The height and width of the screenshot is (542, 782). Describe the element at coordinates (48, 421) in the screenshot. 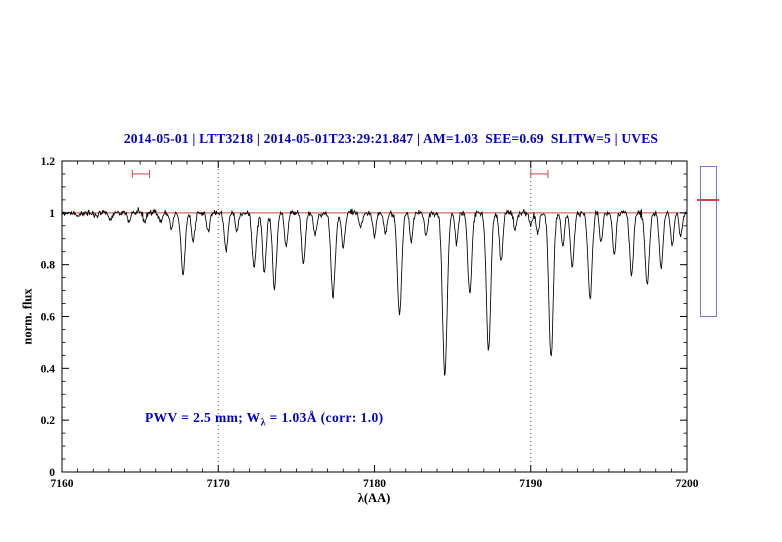

I see `y-tick-label: 0.2` at that location.